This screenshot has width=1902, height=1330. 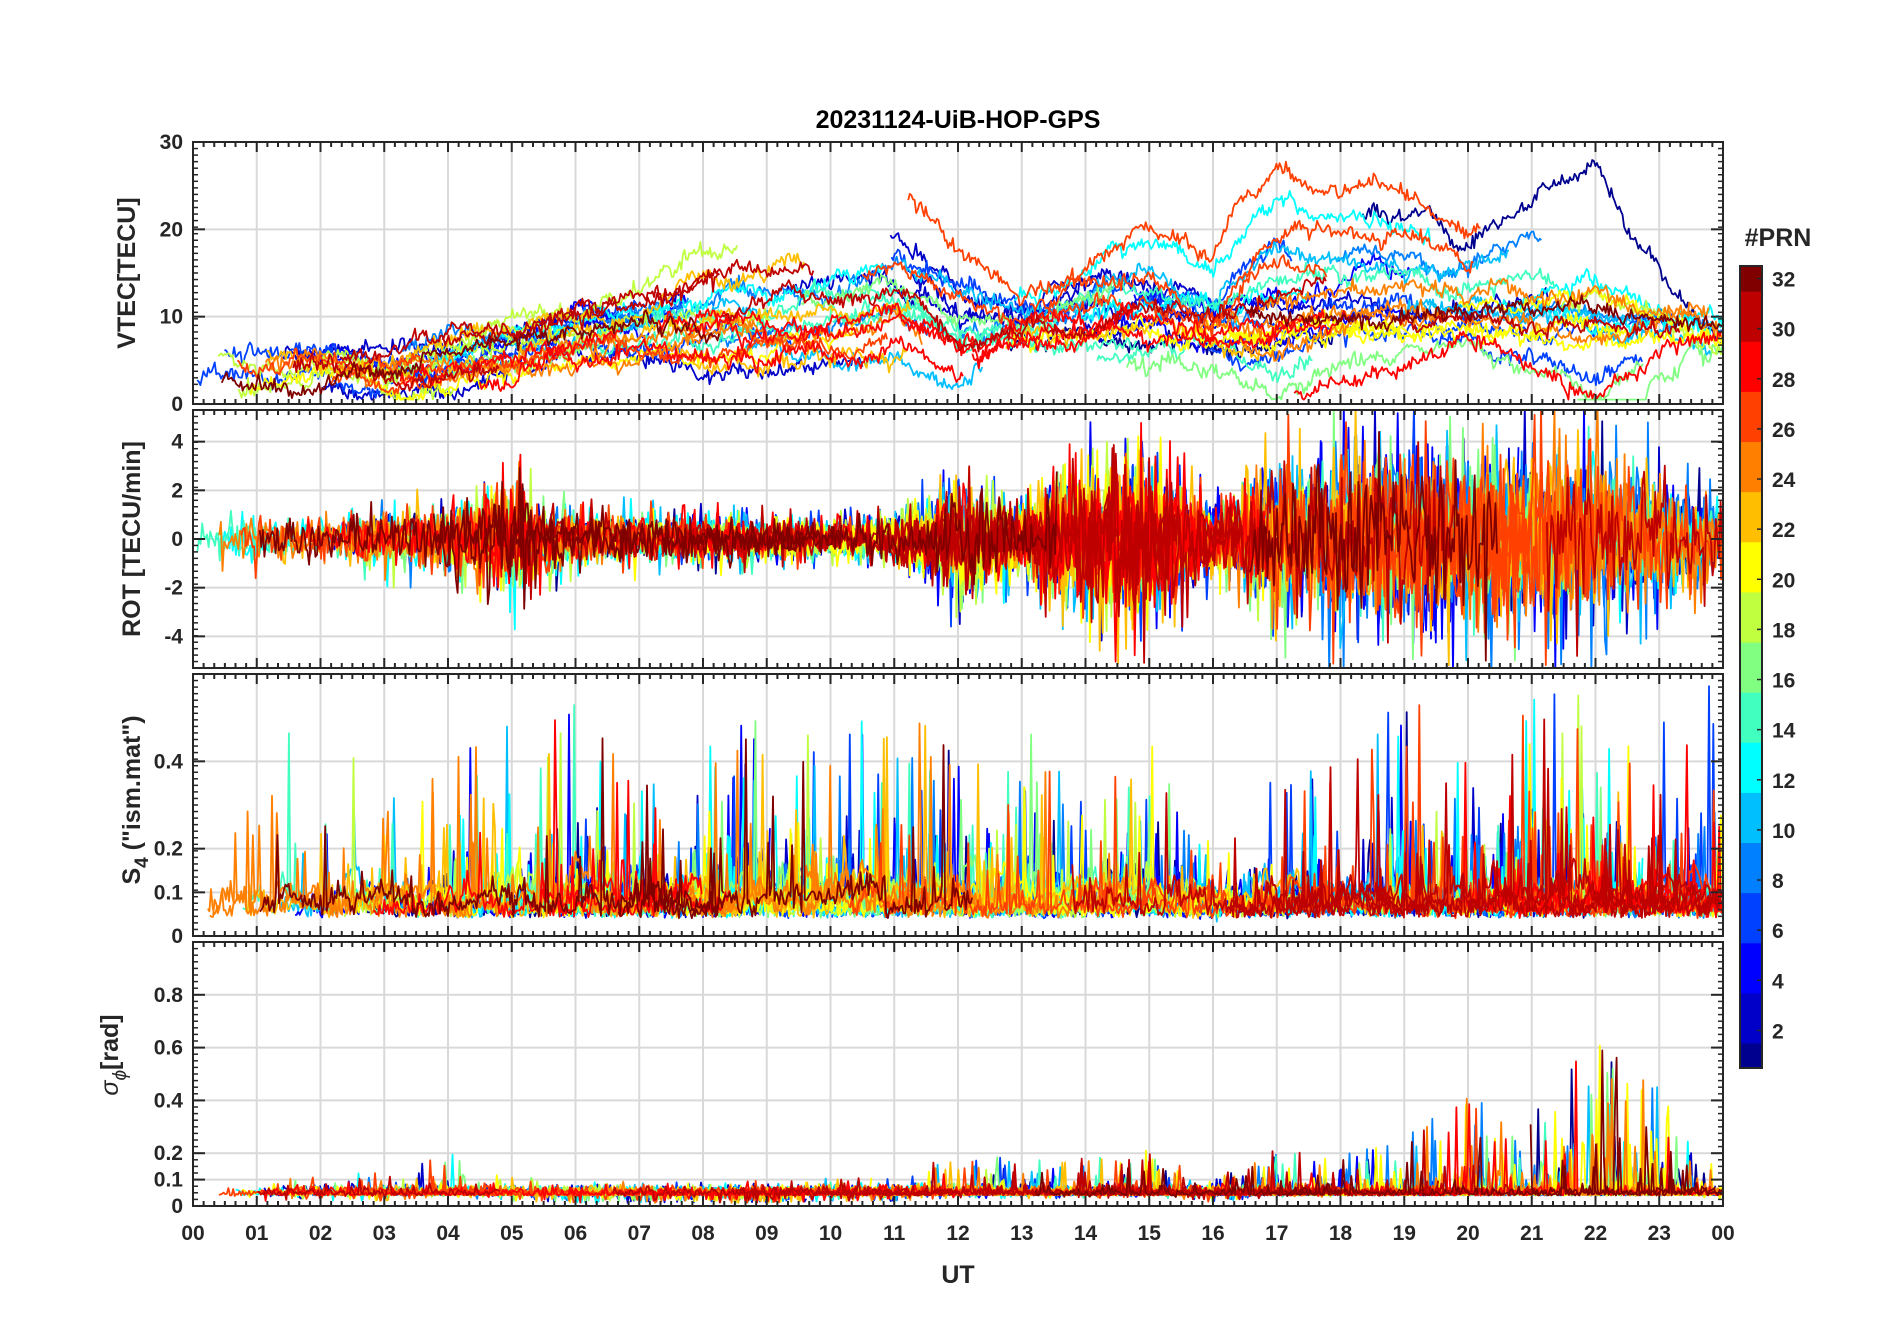 I want to click on colorbar-gradient, so click(x=1751, y=667).